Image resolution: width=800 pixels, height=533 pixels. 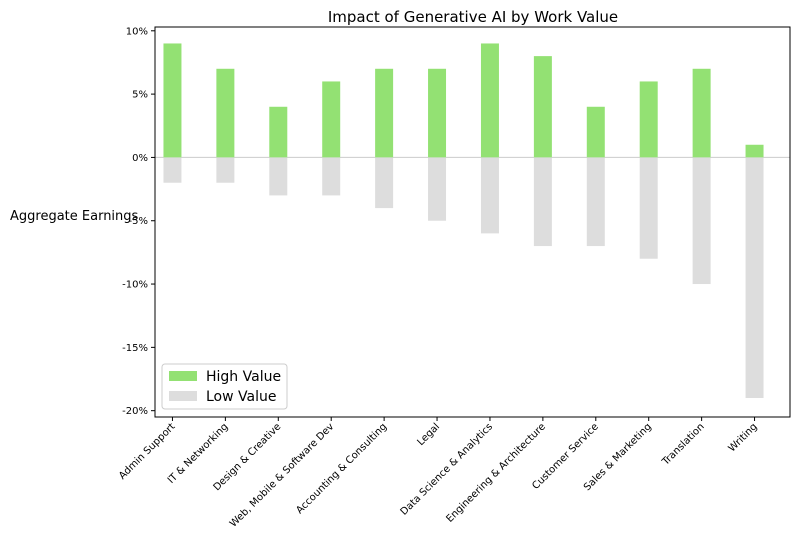 I want to click on legend-label: Low Value, so click(x=241, y=397).